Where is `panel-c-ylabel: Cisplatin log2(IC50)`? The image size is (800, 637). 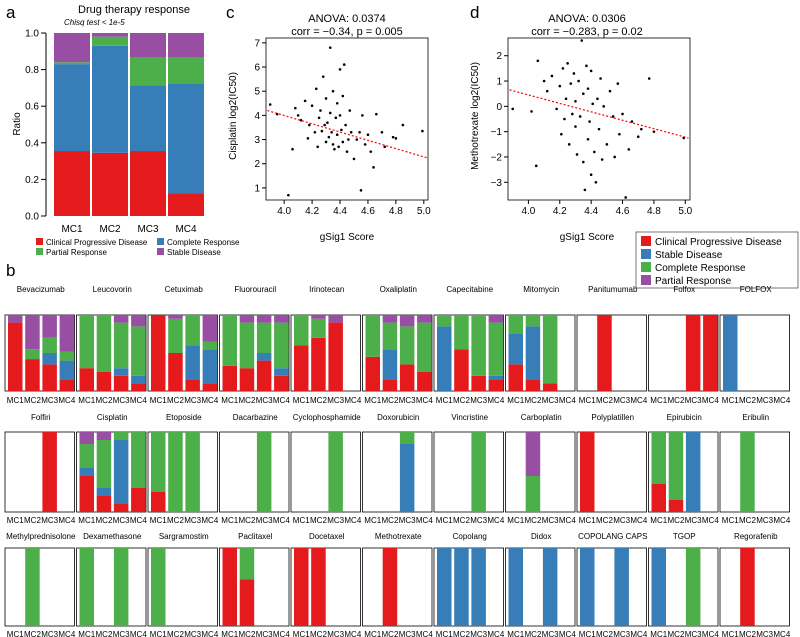 panel-c-ylabel: Cisplatin log2(IC50) is located at coordinates (233, 116).